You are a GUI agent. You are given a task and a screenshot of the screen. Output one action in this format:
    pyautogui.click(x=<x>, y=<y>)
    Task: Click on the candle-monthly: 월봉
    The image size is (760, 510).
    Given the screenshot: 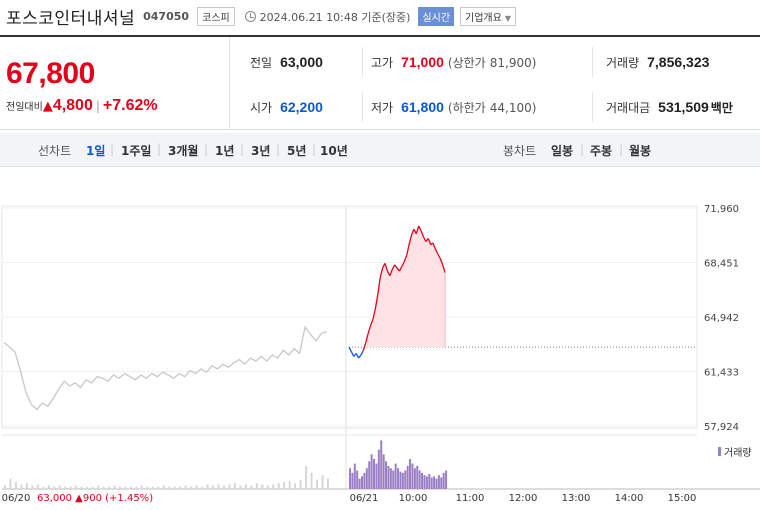 What is the action you would take?
    pyautogui.click(x=640, y=151)
    